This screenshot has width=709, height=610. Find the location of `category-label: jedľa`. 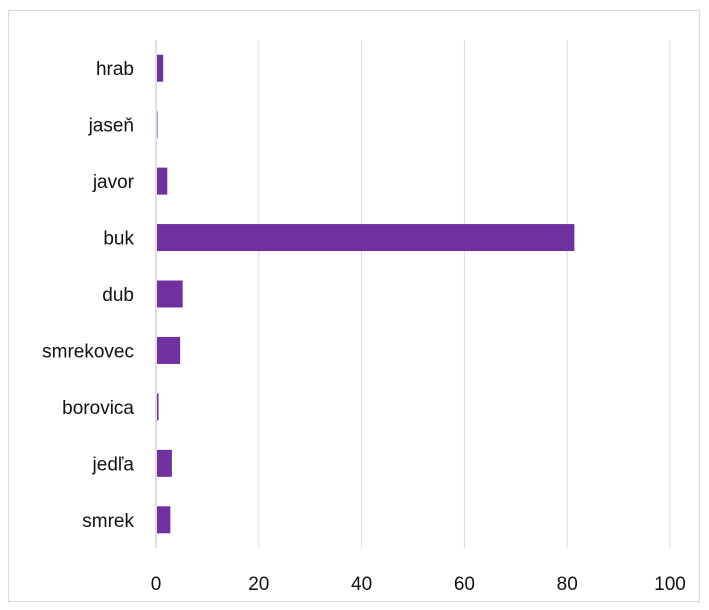

category-label: jedľa is located at coordinates (113, 464).